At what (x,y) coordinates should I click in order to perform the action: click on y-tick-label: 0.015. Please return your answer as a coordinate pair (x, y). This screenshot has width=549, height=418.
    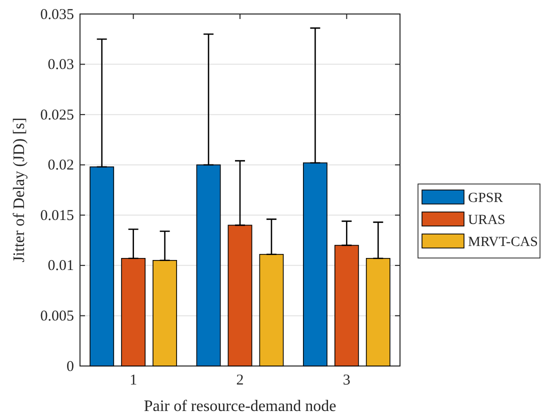
    Looking at the image, I should click on (57, 216).